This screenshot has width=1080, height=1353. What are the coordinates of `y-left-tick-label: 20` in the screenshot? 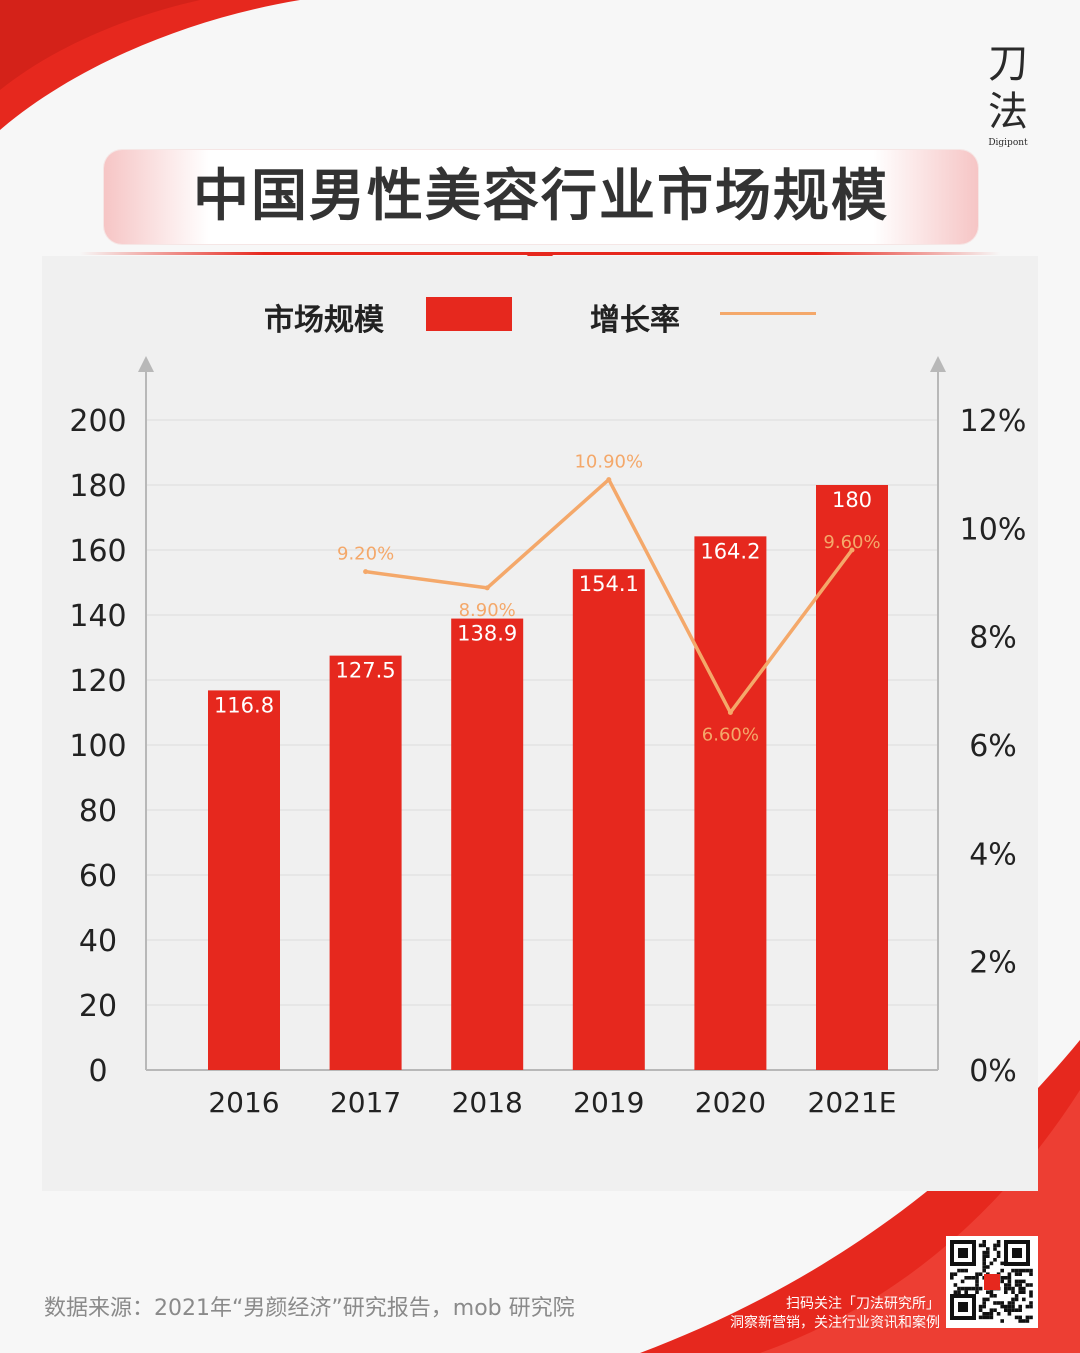 It's located at (98, 1006).